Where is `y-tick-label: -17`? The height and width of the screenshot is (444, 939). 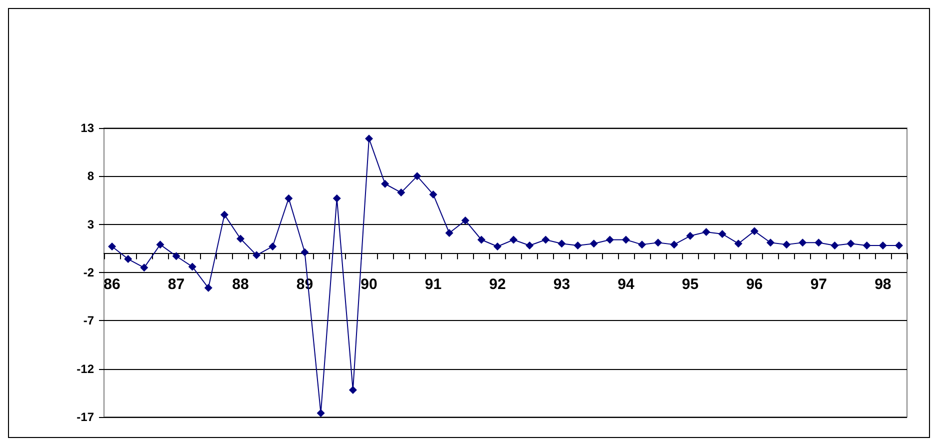 y-tick-label: -17 is located at coordinates (85, 417).